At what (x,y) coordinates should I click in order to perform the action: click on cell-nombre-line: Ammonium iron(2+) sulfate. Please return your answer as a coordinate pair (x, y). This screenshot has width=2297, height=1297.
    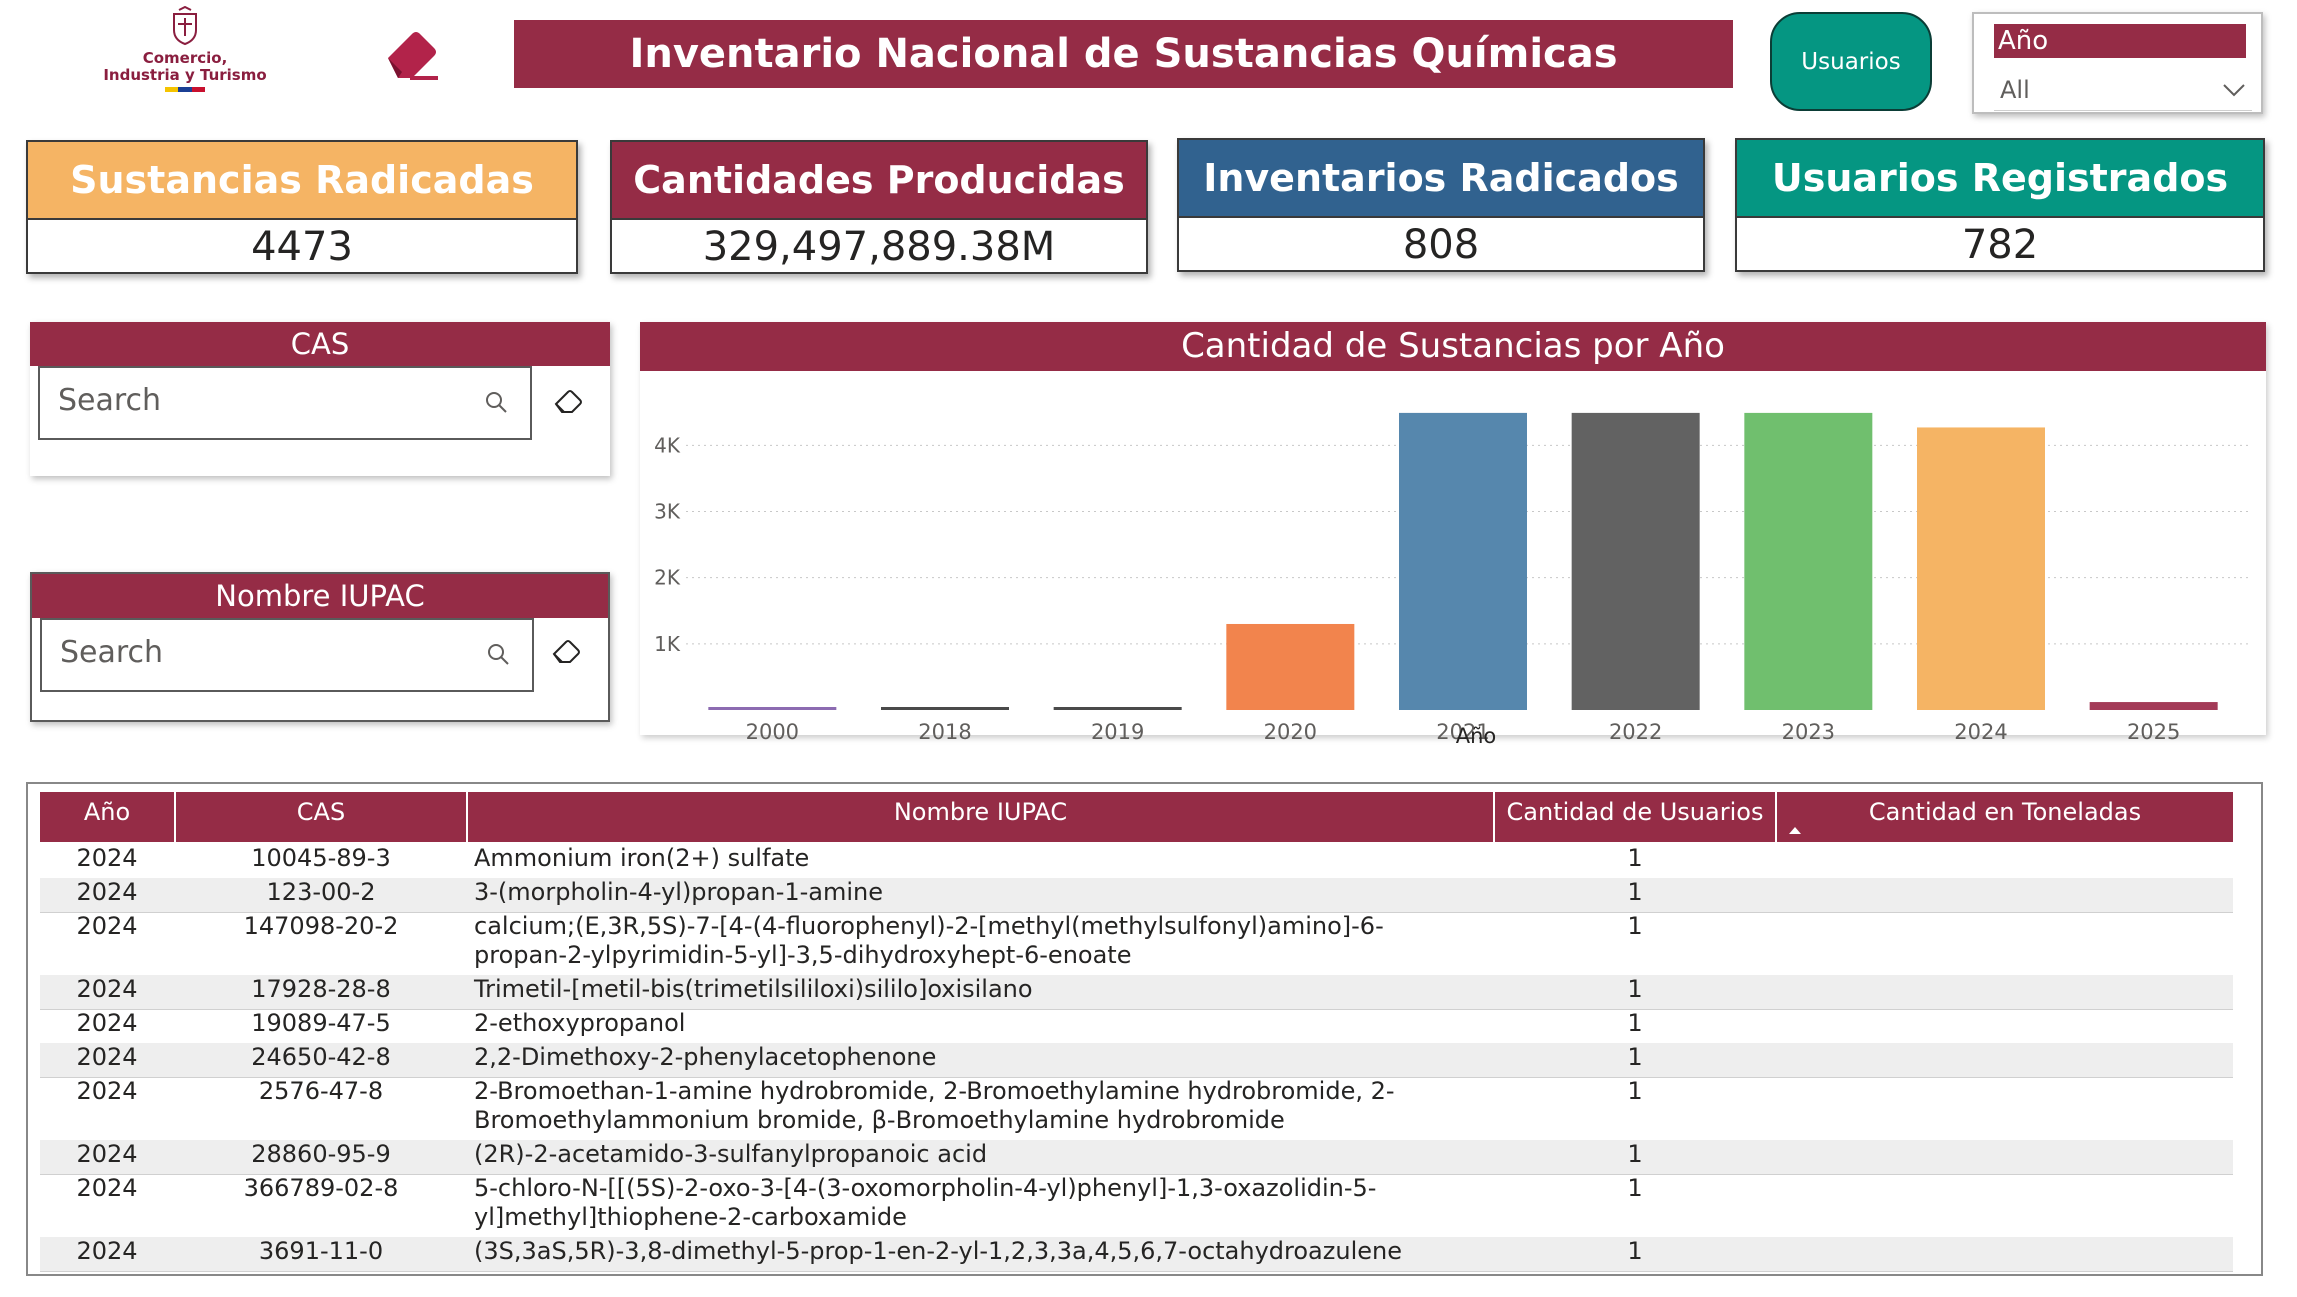
    Looking at the image, I should click on (642, 858).